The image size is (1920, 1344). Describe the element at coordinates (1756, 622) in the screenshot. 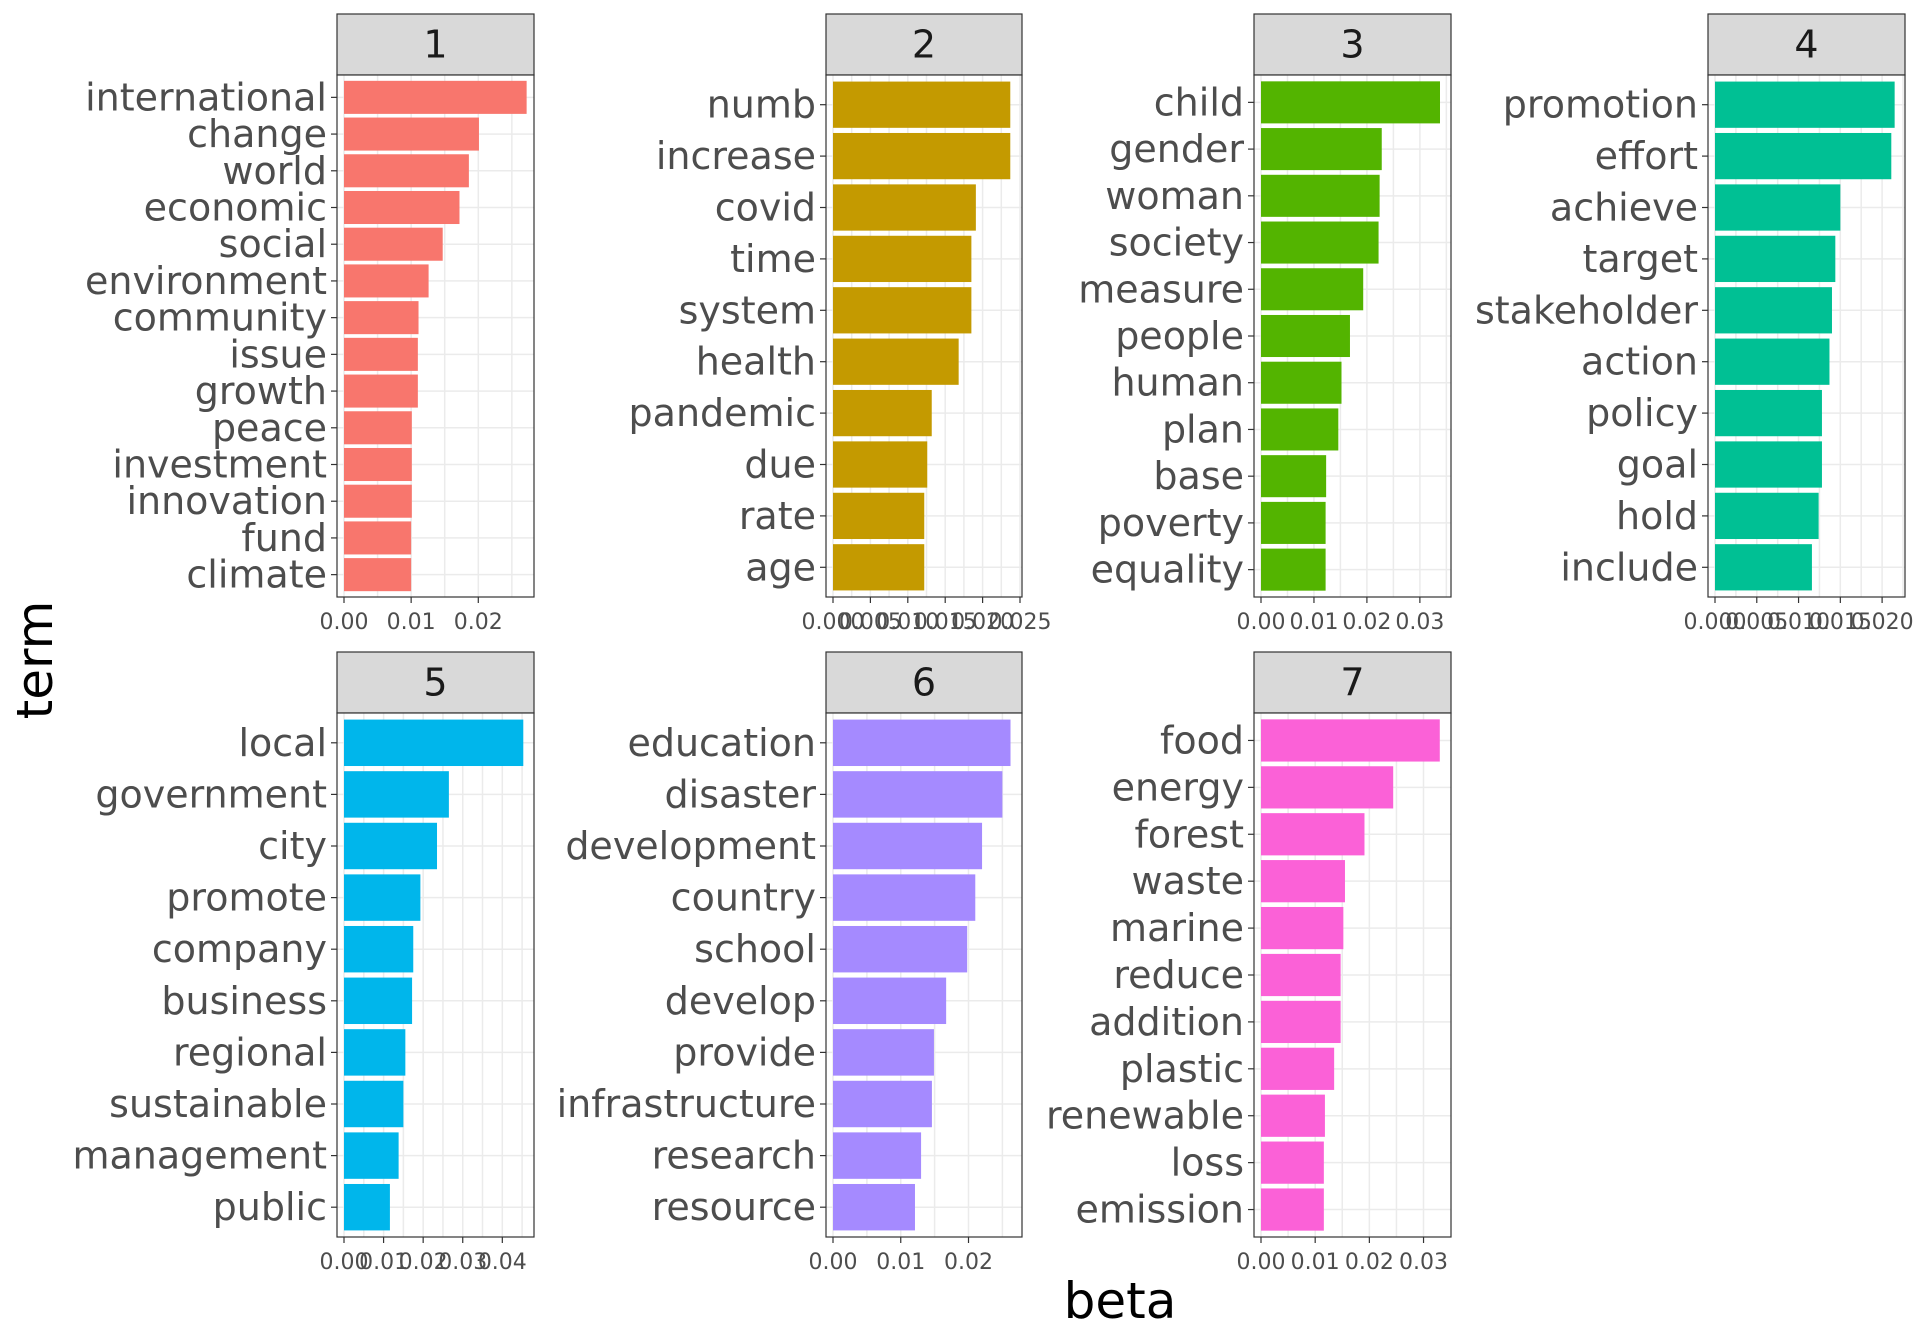

I see `x-tick-label: 0.005` at that location.